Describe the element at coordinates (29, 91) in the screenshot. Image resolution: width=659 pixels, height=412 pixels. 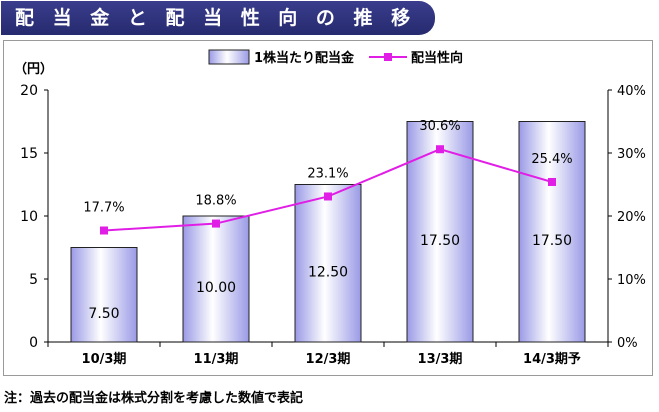
I see `y-tick-label: 20` at that location.